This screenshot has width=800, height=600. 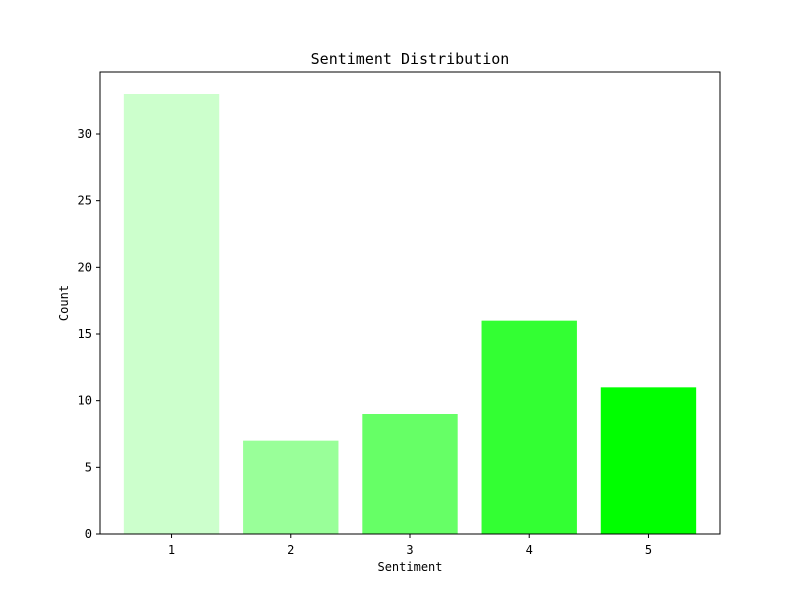 I want to click on y-axis-ticks: 0 5 10 15 20 25 30, so click(x=89, y=334).